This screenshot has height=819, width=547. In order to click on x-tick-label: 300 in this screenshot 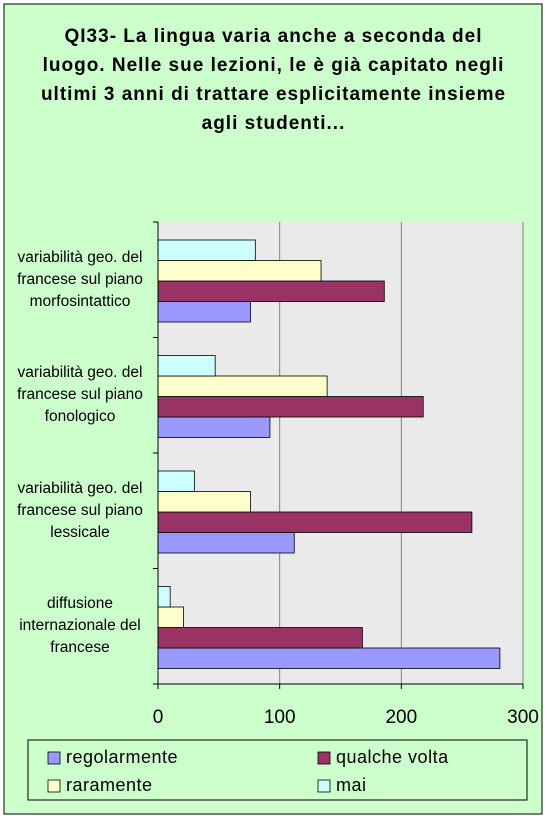, I will do `click(523, 717)`.